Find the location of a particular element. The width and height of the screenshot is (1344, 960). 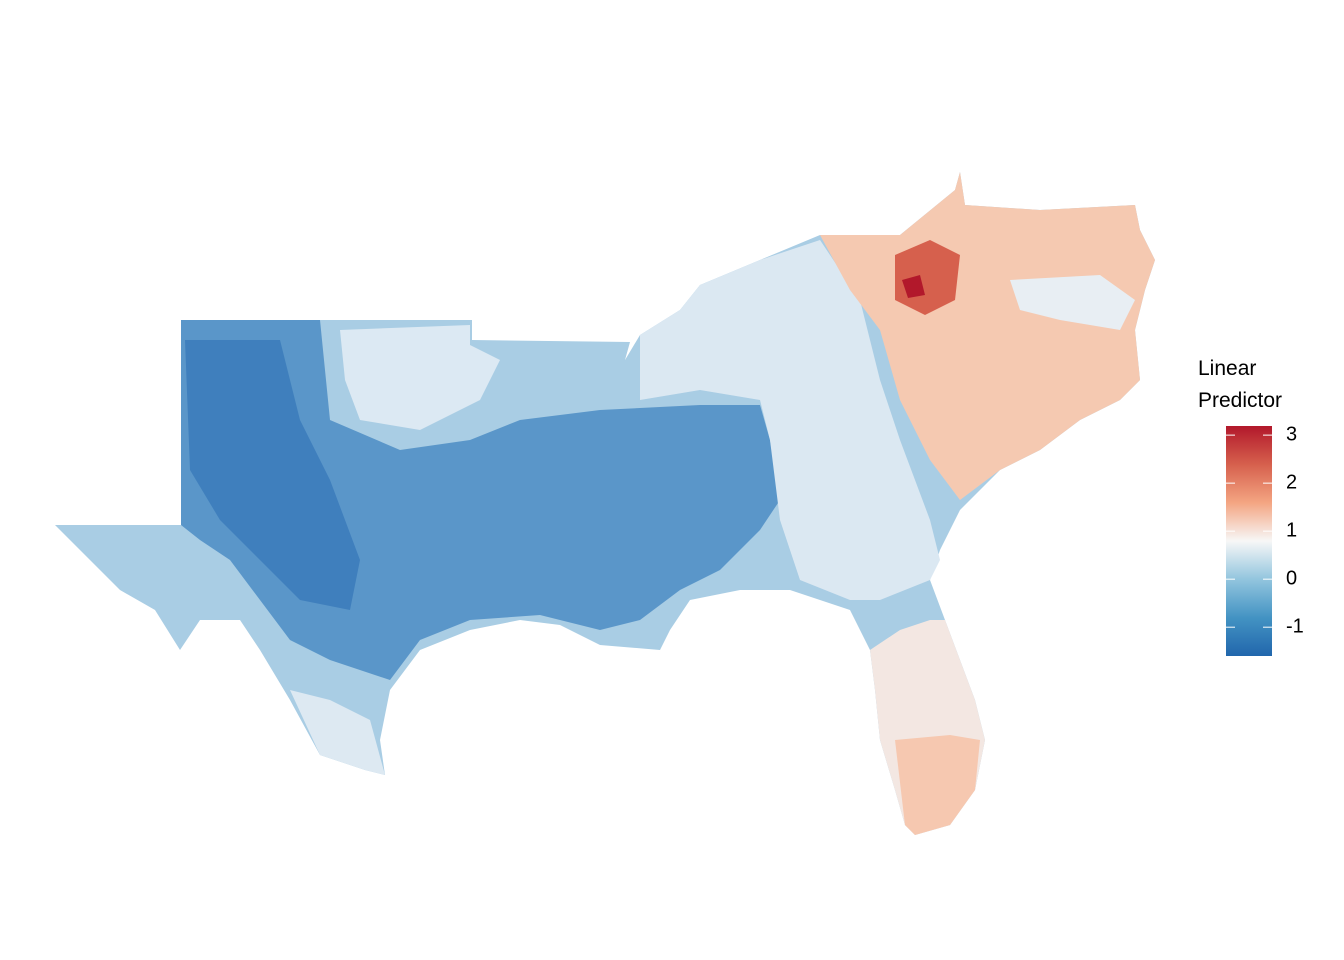

texas-core is located at coordinates (272, 475).